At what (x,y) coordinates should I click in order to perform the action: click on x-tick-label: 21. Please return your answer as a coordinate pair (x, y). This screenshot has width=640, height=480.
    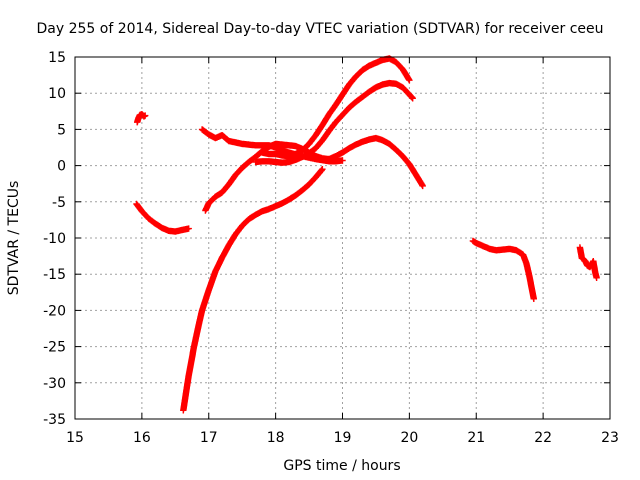
    Looking at the image, I should click on (476, 438).